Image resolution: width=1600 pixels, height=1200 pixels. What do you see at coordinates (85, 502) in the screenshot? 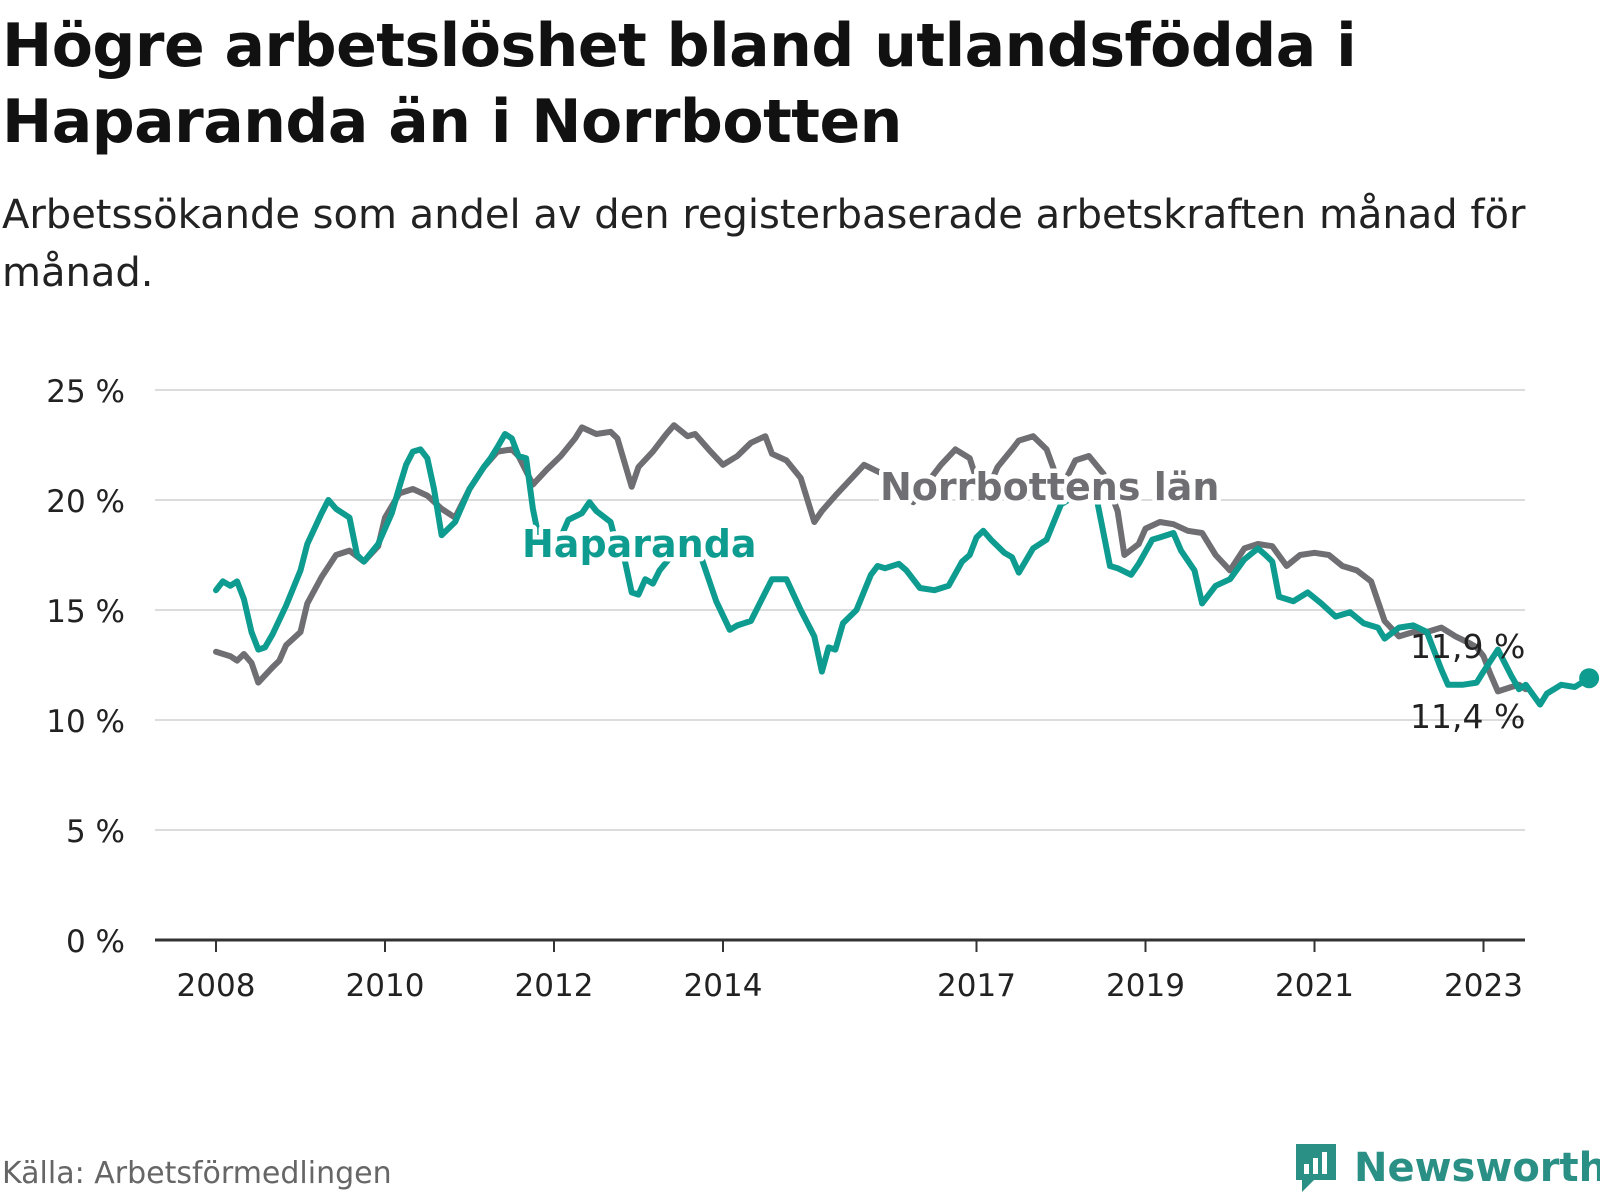
I see `y-tick-label: 20 %` at bounding box center [85, 502].